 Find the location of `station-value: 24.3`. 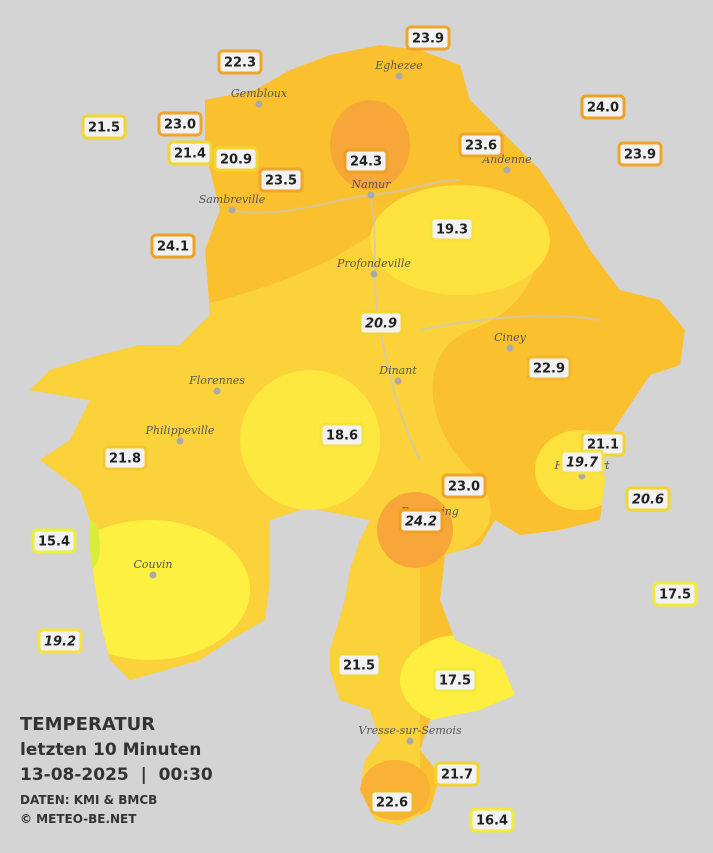

station-value: 24.3 is located at coordinates (366, 162).